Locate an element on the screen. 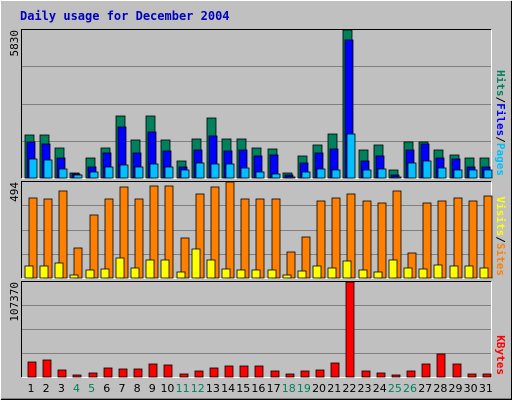 The width and height of the screenshot is (512, 400). x-tick-label-day-21: 21 is located at coordinates (334, 388).